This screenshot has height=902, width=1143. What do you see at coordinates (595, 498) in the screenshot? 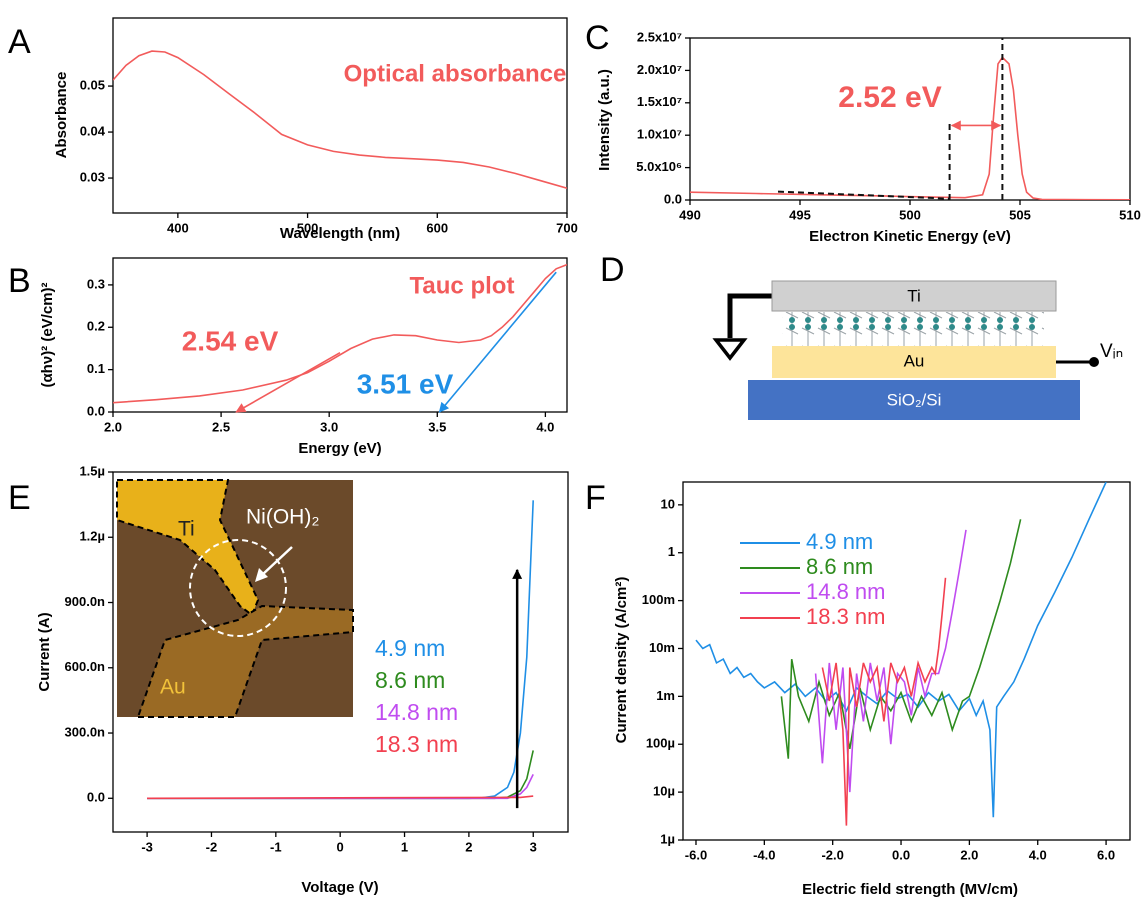
I see `panel-letter: F` at bounding box center [595, 498].